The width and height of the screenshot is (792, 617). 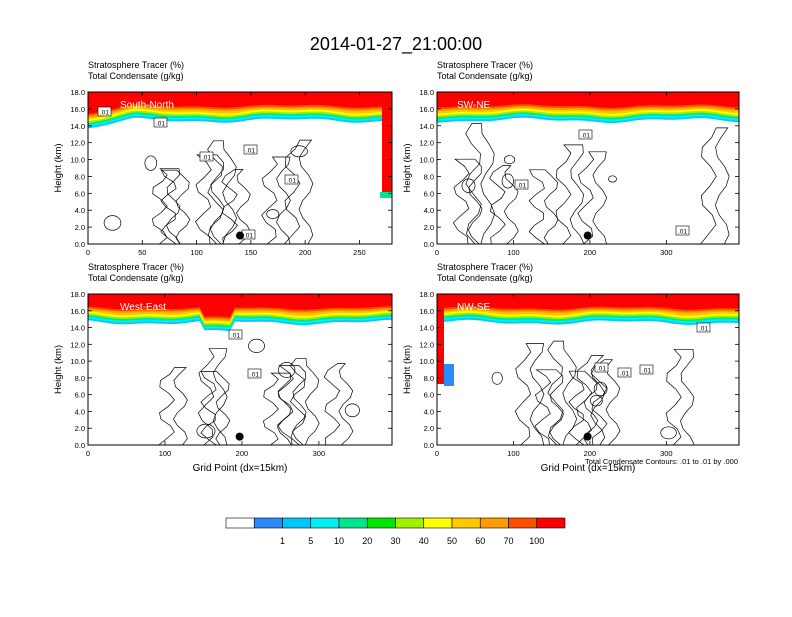 What do you see at coordinates (282, 541) in the screenshot?
I see `colorbar-label: 1` at bounding box center [282, 541].